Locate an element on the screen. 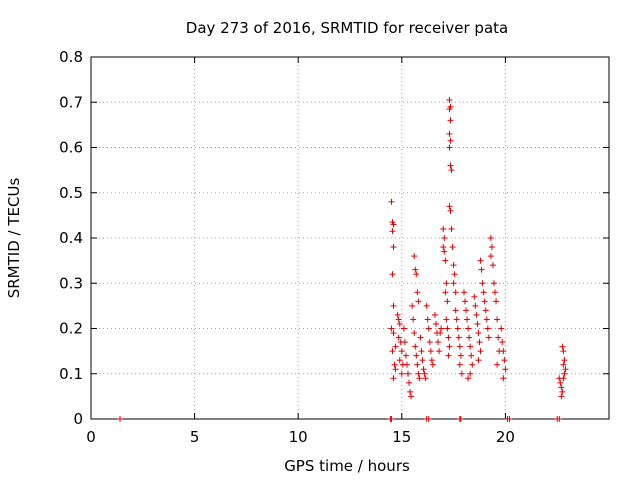 The image size is (640, 480). y-tick-label: 0.7 is located at coordinates (71, 102).